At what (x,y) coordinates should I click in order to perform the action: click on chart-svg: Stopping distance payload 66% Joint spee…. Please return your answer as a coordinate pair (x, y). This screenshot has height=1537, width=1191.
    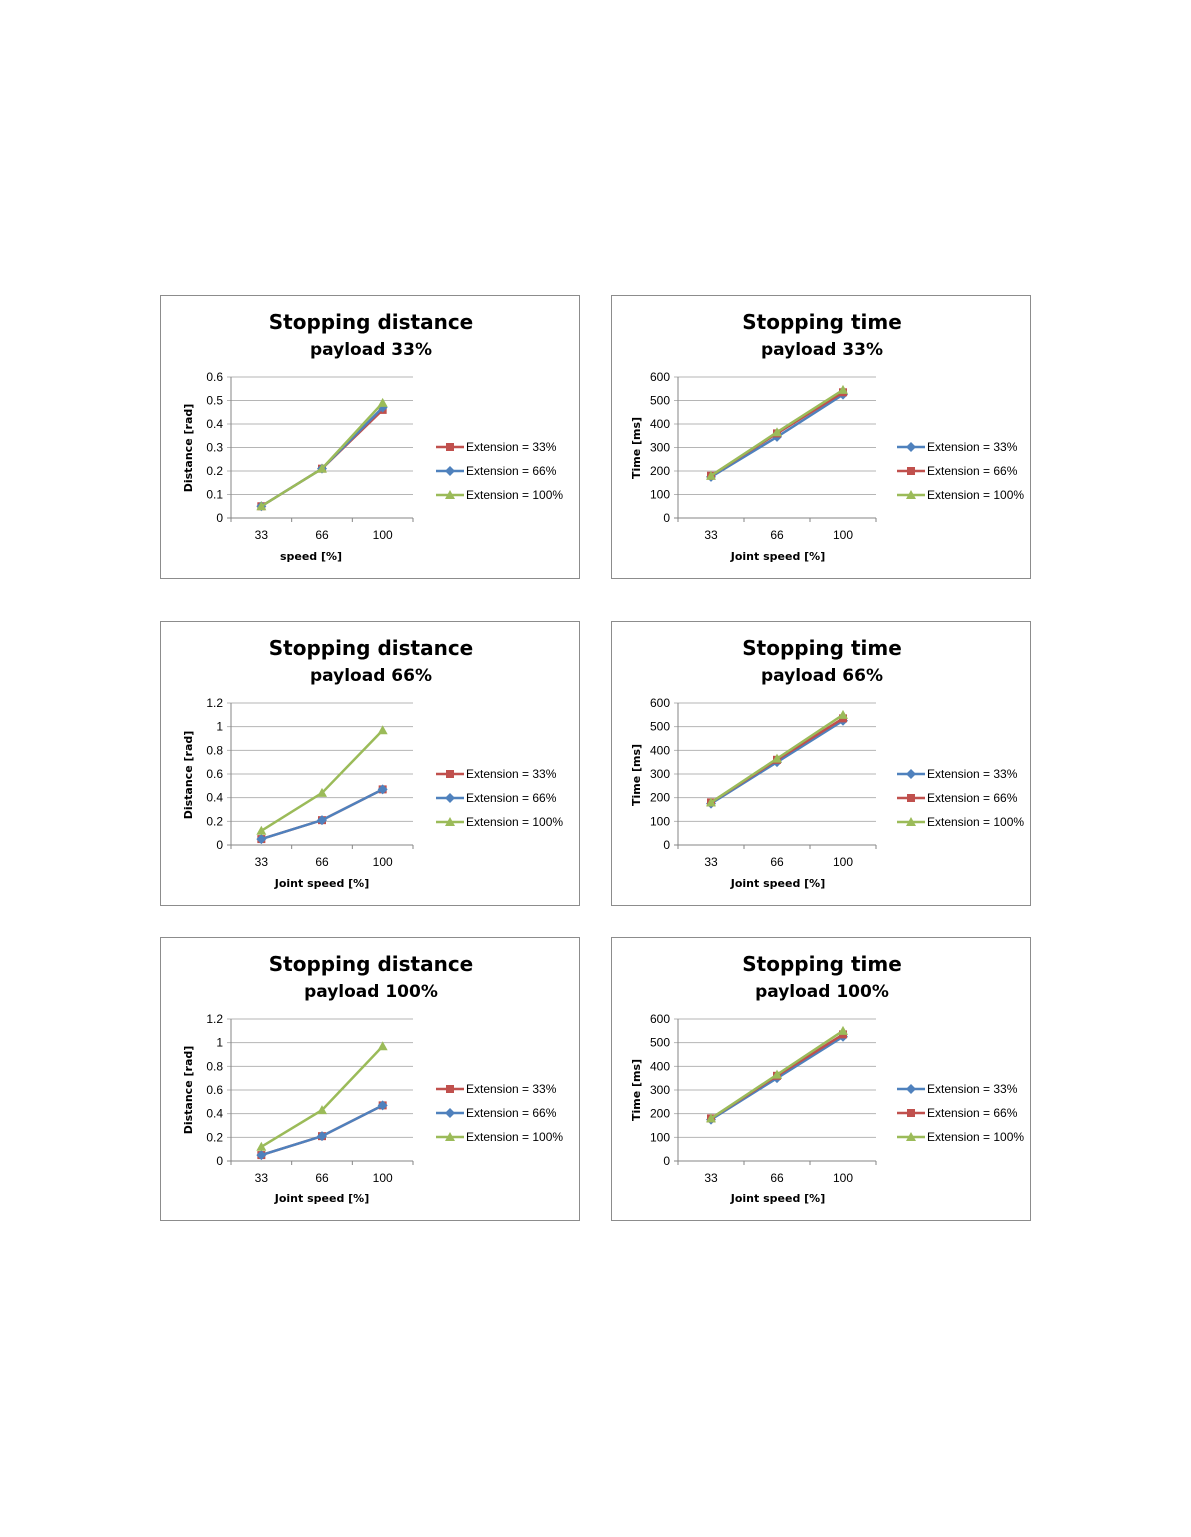
    Looking at the image, I should click on (372, 763).